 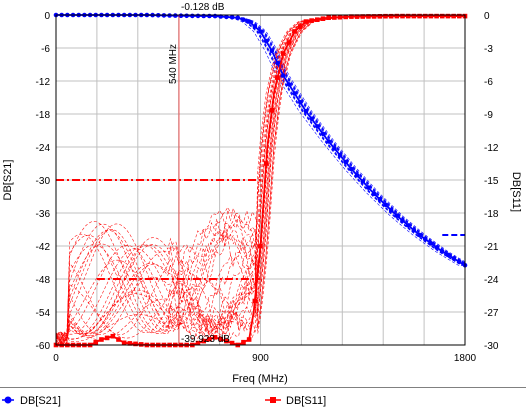 I want to click on marker-s21-readout: -0.128 dB, so click(x=203, y=7).